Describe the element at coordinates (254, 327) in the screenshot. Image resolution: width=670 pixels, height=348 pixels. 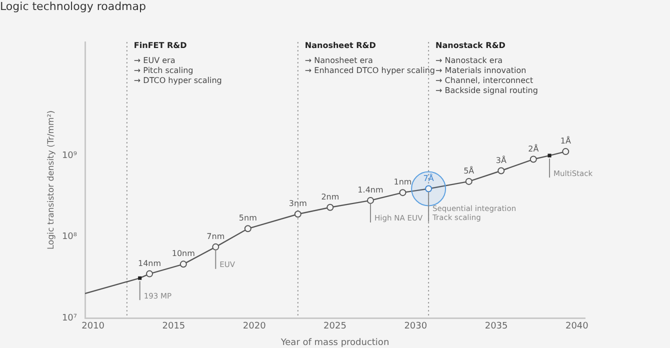
I see `x-tick-label: 2020` at that location.